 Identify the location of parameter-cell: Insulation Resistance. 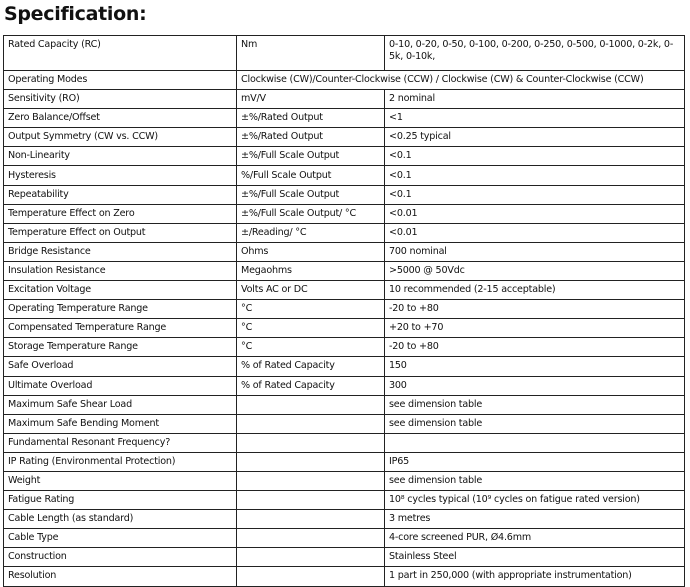
(120, 271).